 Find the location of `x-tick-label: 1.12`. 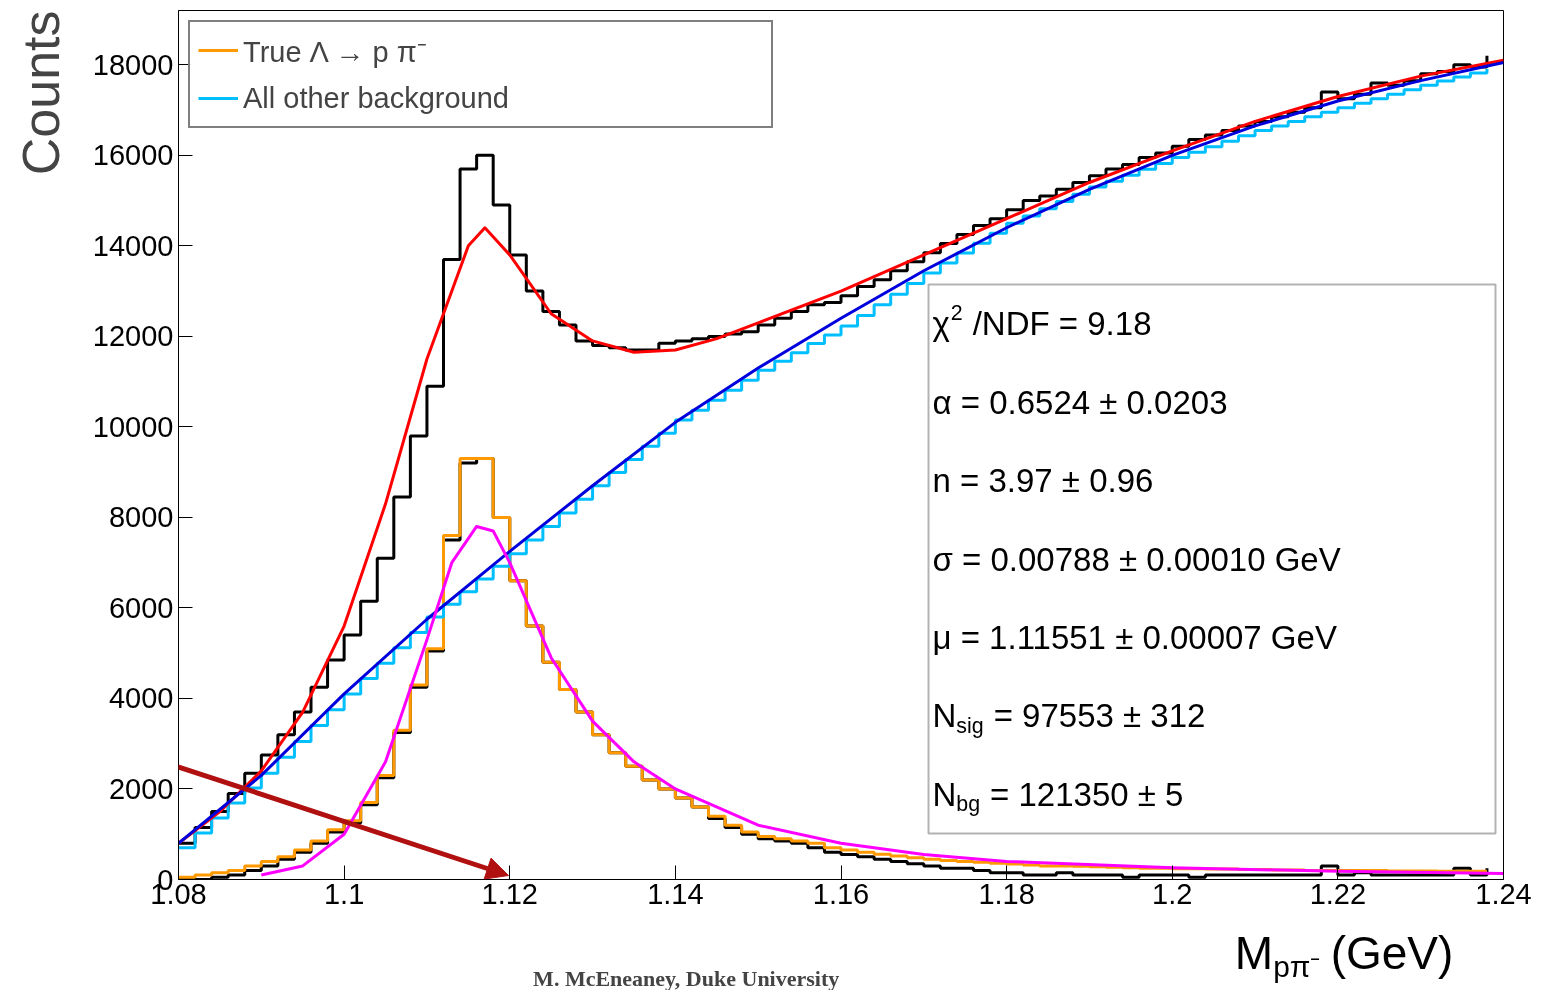

x-tick-label: 1.12 is located at coordinates (509, 893).